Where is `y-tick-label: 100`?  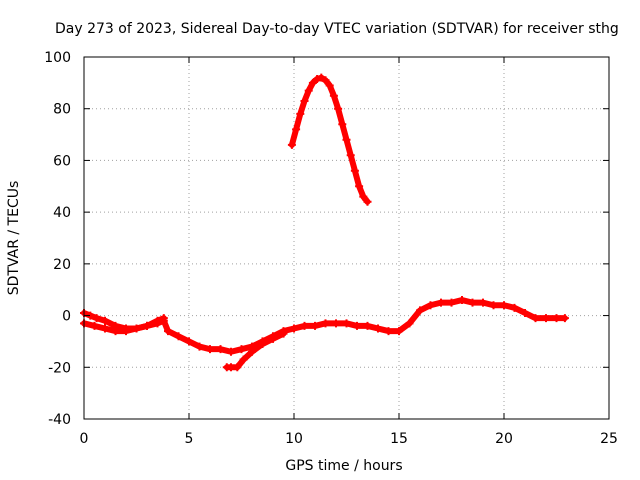
y-tick-label: 100 is located at coordinates (57, 58).